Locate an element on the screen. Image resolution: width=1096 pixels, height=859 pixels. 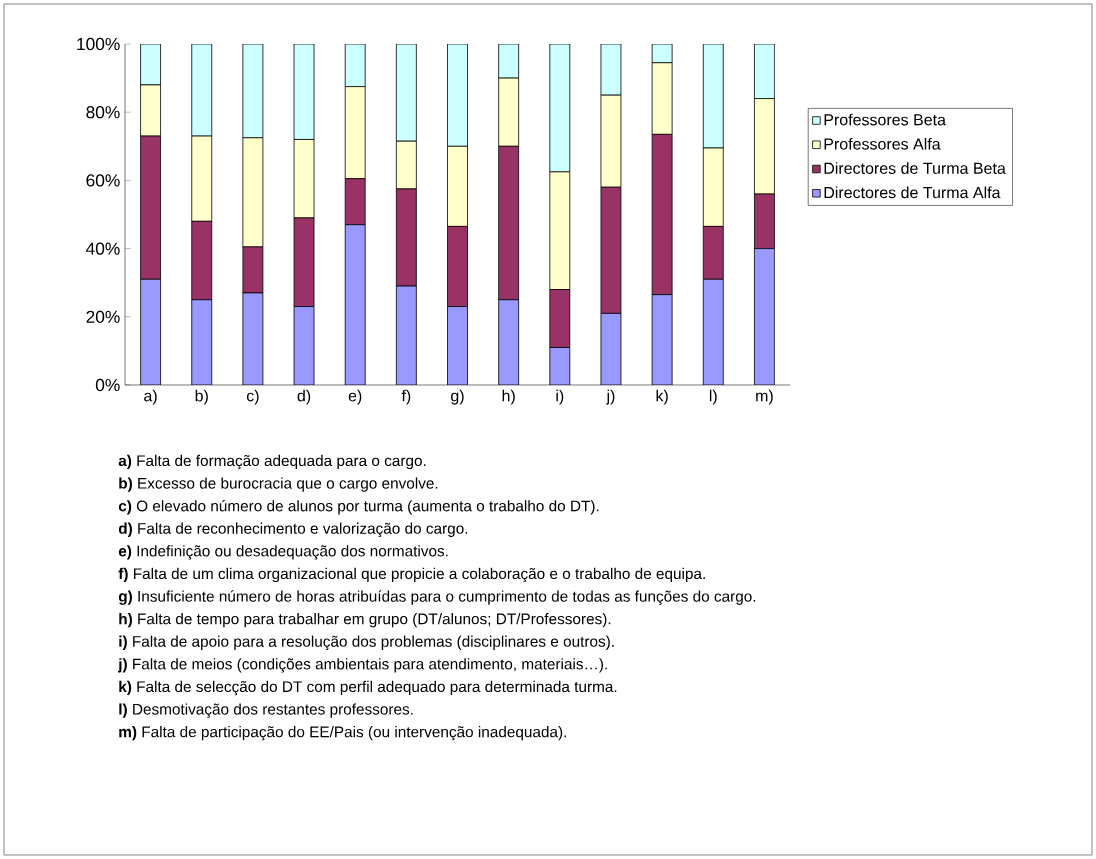
text: e) Indefinição ou desadequação dos normativos. is located at coordinates (283, 552).